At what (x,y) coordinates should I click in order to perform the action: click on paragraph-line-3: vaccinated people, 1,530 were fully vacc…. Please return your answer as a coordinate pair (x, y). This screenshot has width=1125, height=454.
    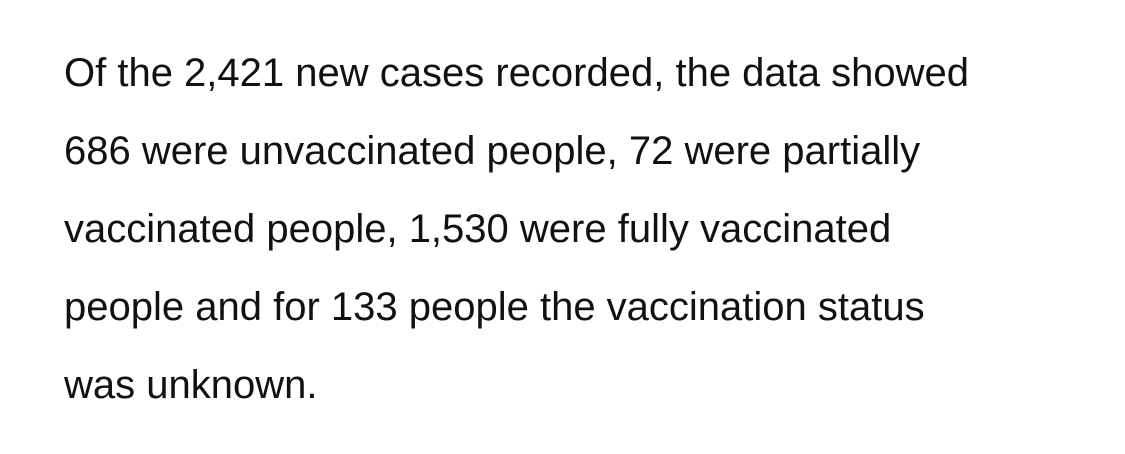
    Looking at the image, I should click on (478, 229).